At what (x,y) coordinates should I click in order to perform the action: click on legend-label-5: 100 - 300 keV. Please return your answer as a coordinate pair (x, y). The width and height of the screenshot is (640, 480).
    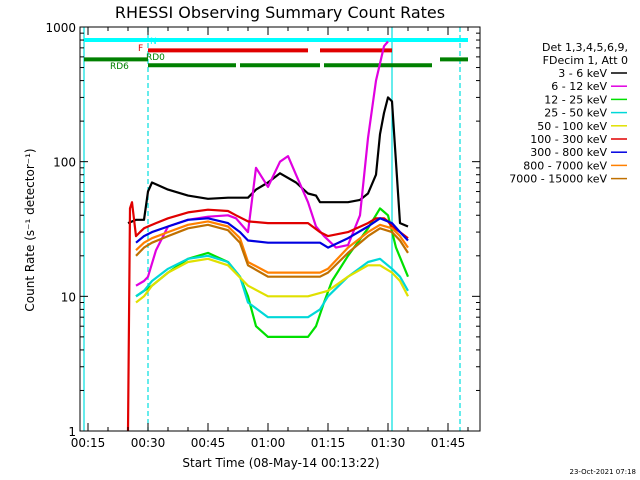
    Looking at the image, I should click on (568, 139).